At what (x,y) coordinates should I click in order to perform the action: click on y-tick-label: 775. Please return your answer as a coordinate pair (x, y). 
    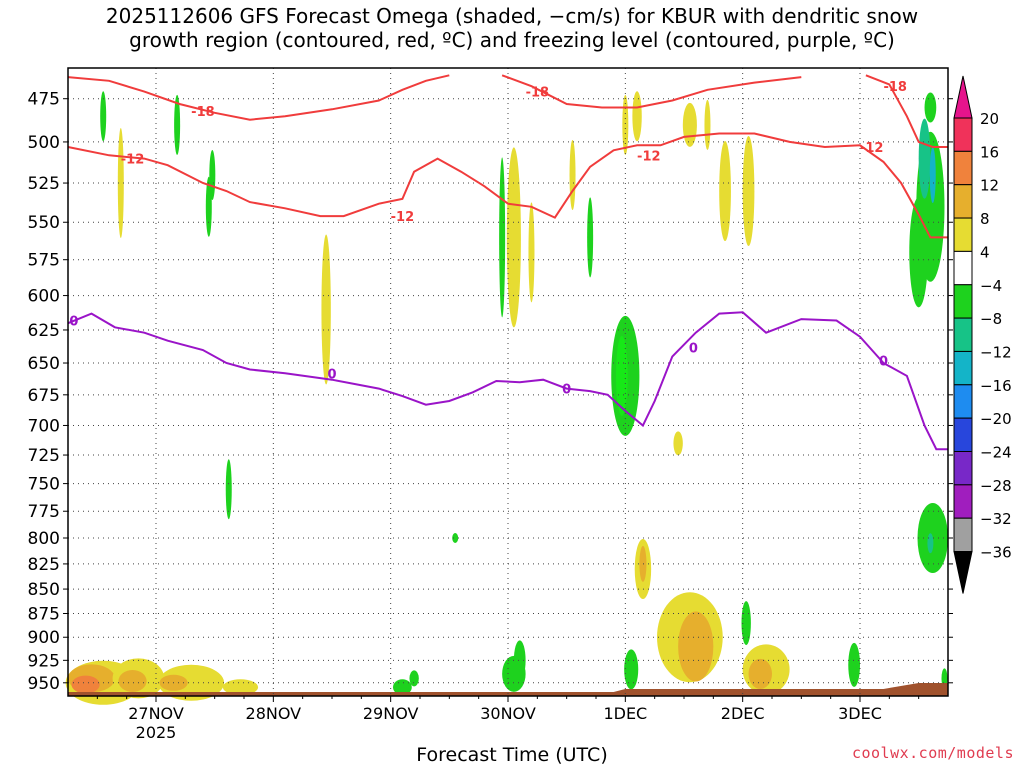
    Looking at the image, I should click on (44, 512).